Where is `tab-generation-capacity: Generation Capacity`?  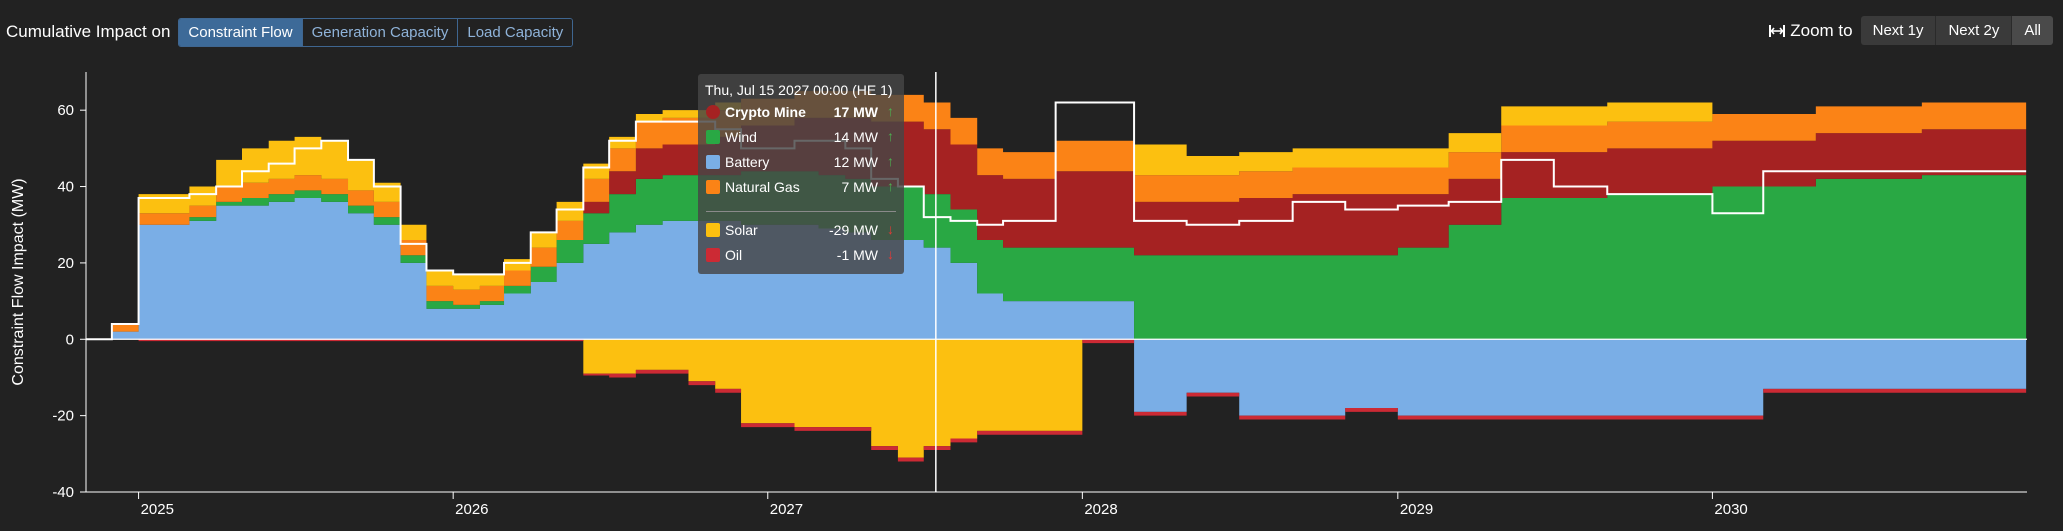 tab-generation-capacity: Generation Capacity is located at coordinates (380, 32).